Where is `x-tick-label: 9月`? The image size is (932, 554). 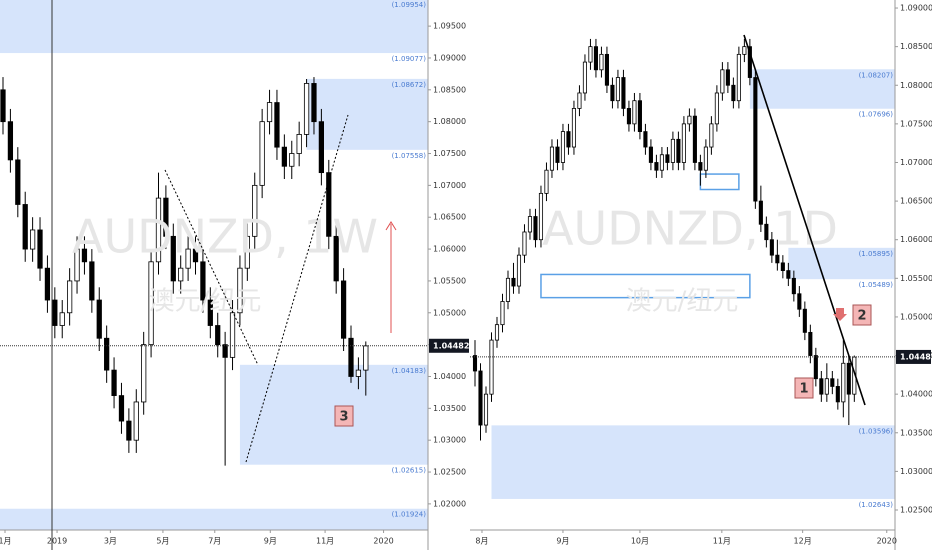 x-tick-label: 9月 is located at coordinates (562, 541).